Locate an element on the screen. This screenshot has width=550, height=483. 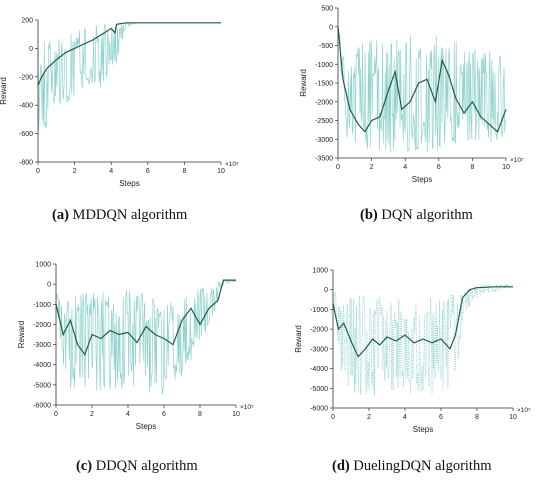
noise-band-c is located at coordinates (146, 337).